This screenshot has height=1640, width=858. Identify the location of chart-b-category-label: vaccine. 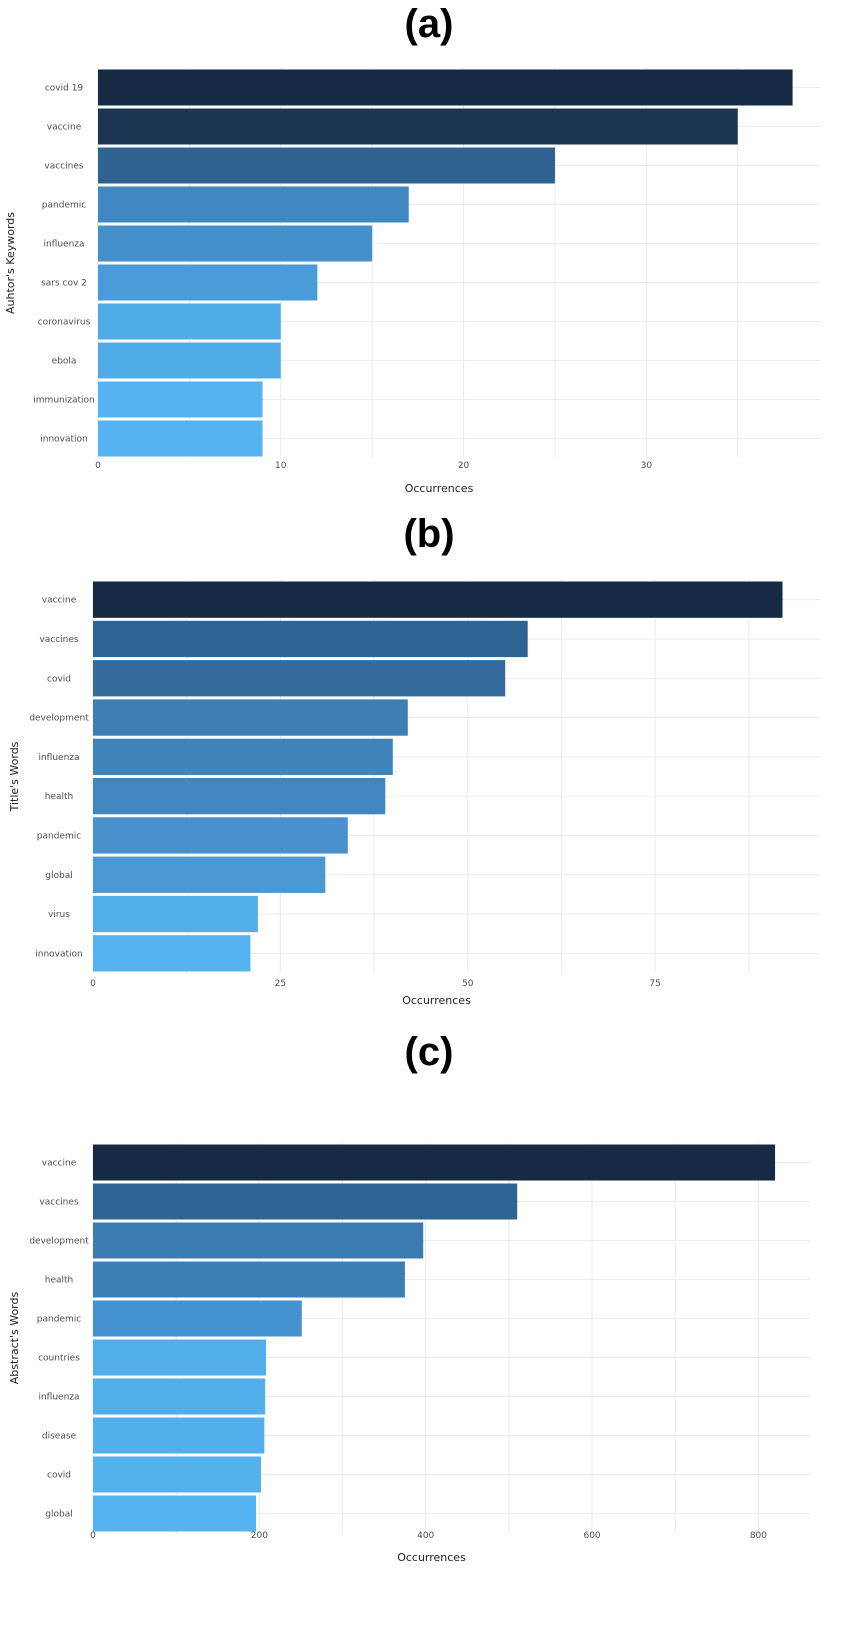
(59, 601).